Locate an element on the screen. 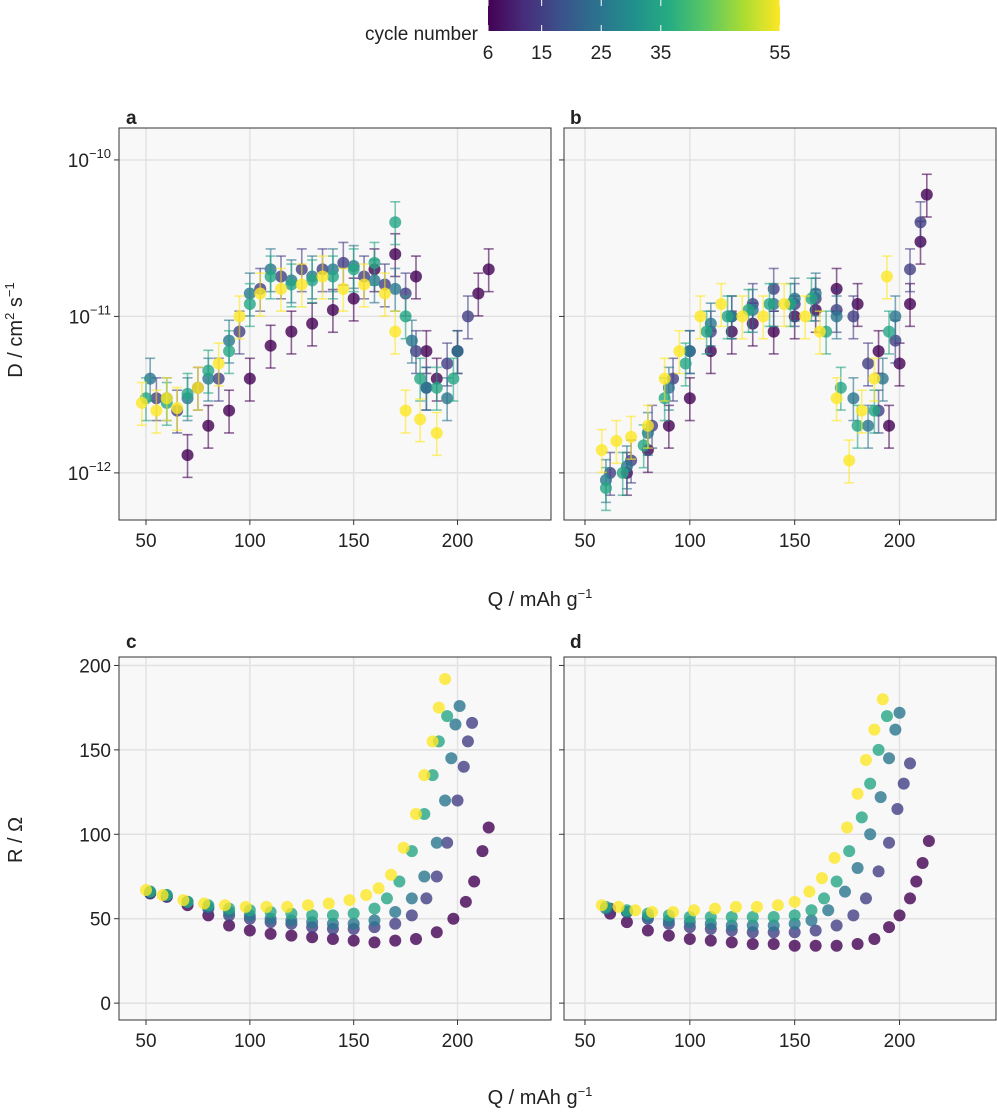 This screenshot has width=997, height=1117. panel-c-frame is located at coordinates (335, 838).